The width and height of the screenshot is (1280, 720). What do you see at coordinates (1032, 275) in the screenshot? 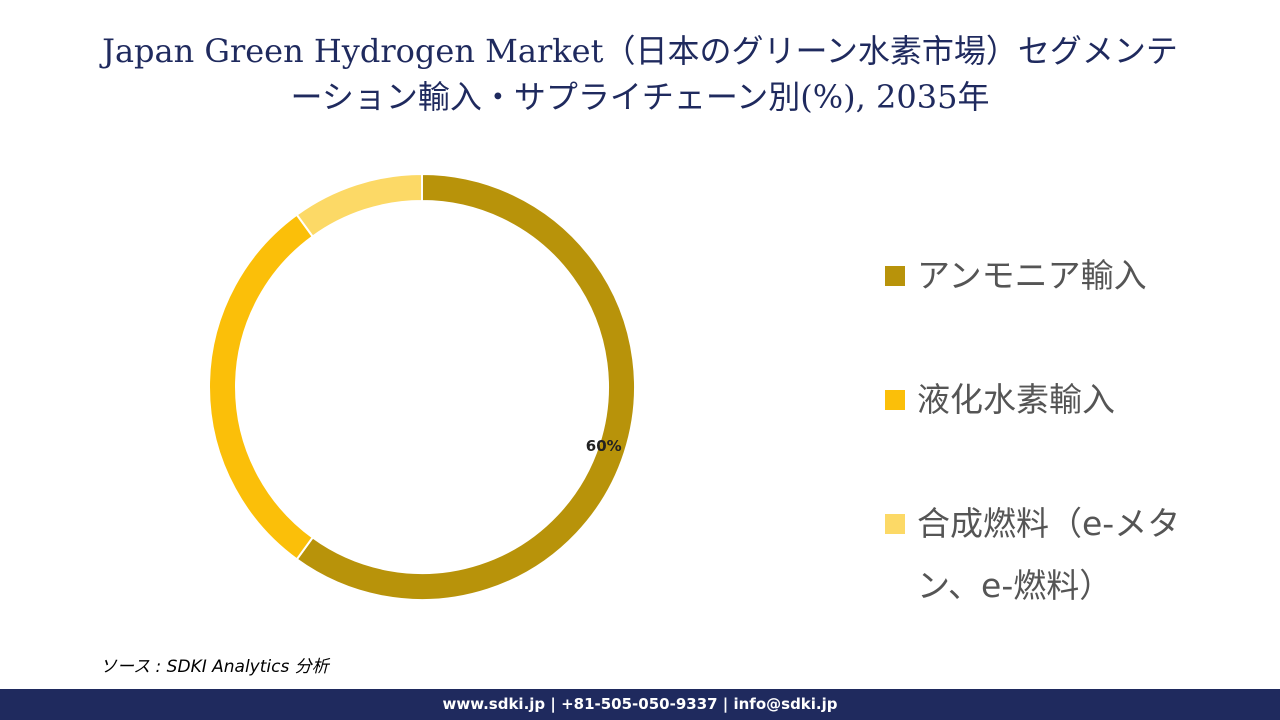
I see `legend-label: アンモニア輸入` at bounding box center [1032, 275].